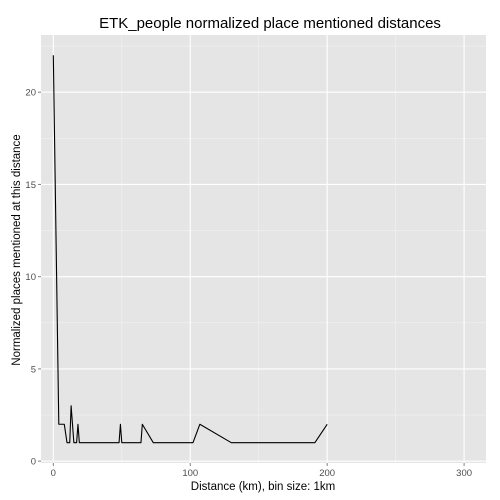  I want to click on x-tick-label: 300, so click(464, 473).